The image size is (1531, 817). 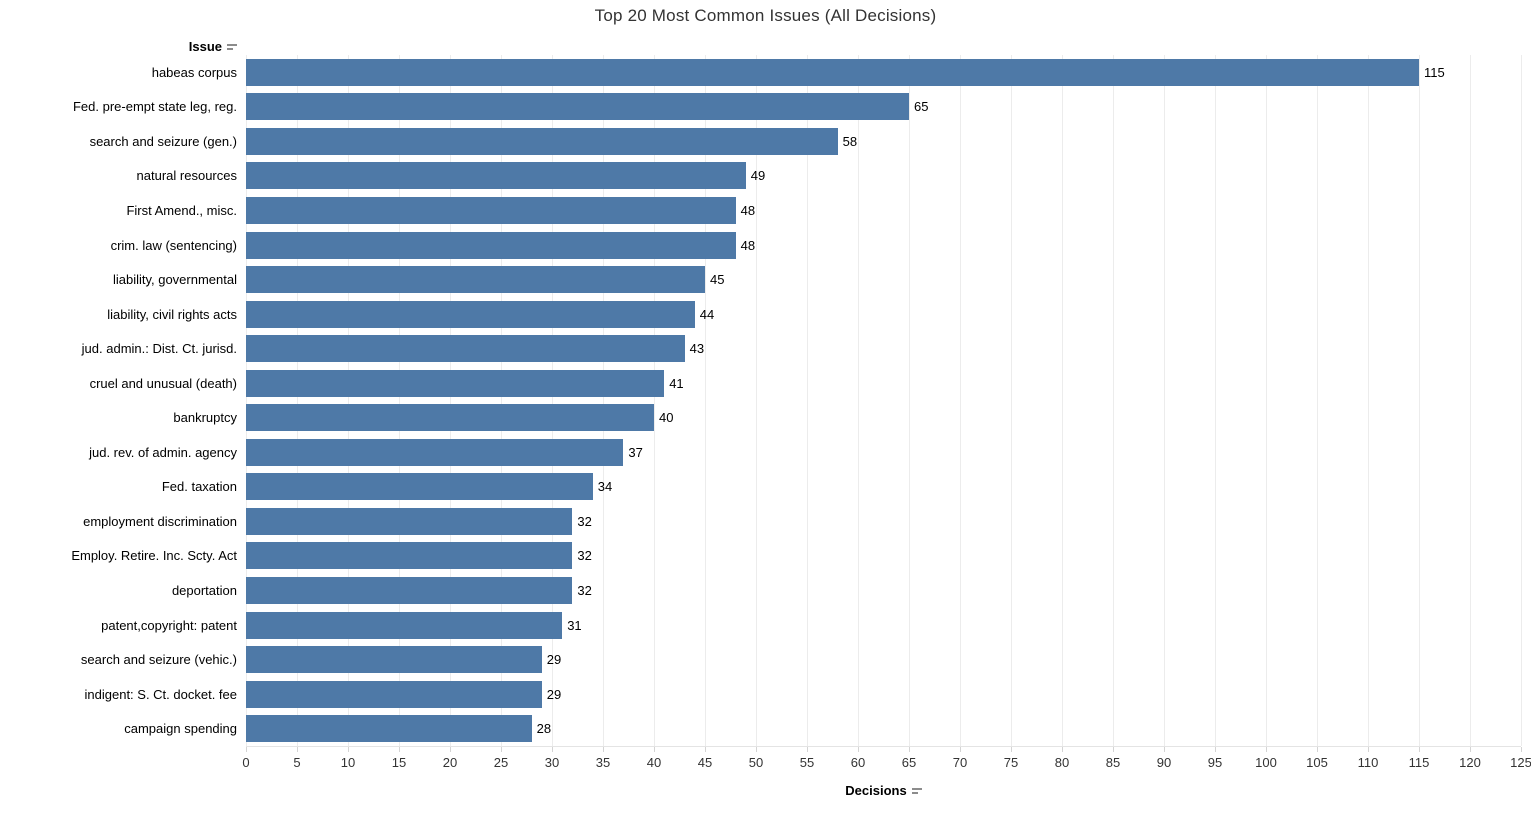 What do you see at coordinates (883, 279) in the screenshot?
I see `bar-track: 45` at bounding box center [883, 279].